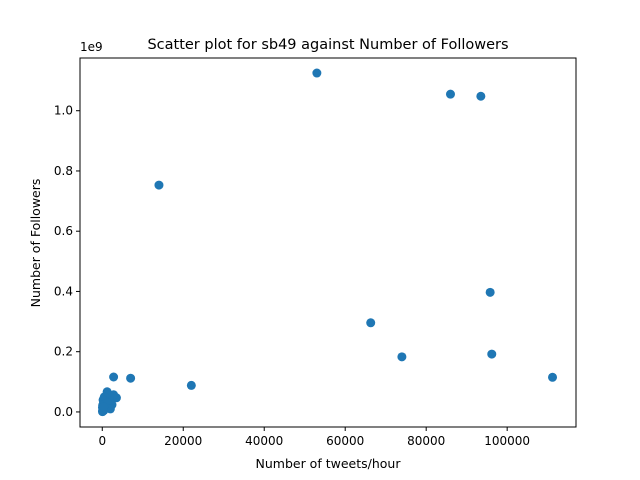 Image resolution: width=640 pixels, height=480 pixels. What do you see at coordinates (91, 47) in the screenshot?
I see `y-offset-label: 1e9` at bounding box center [91, 47].